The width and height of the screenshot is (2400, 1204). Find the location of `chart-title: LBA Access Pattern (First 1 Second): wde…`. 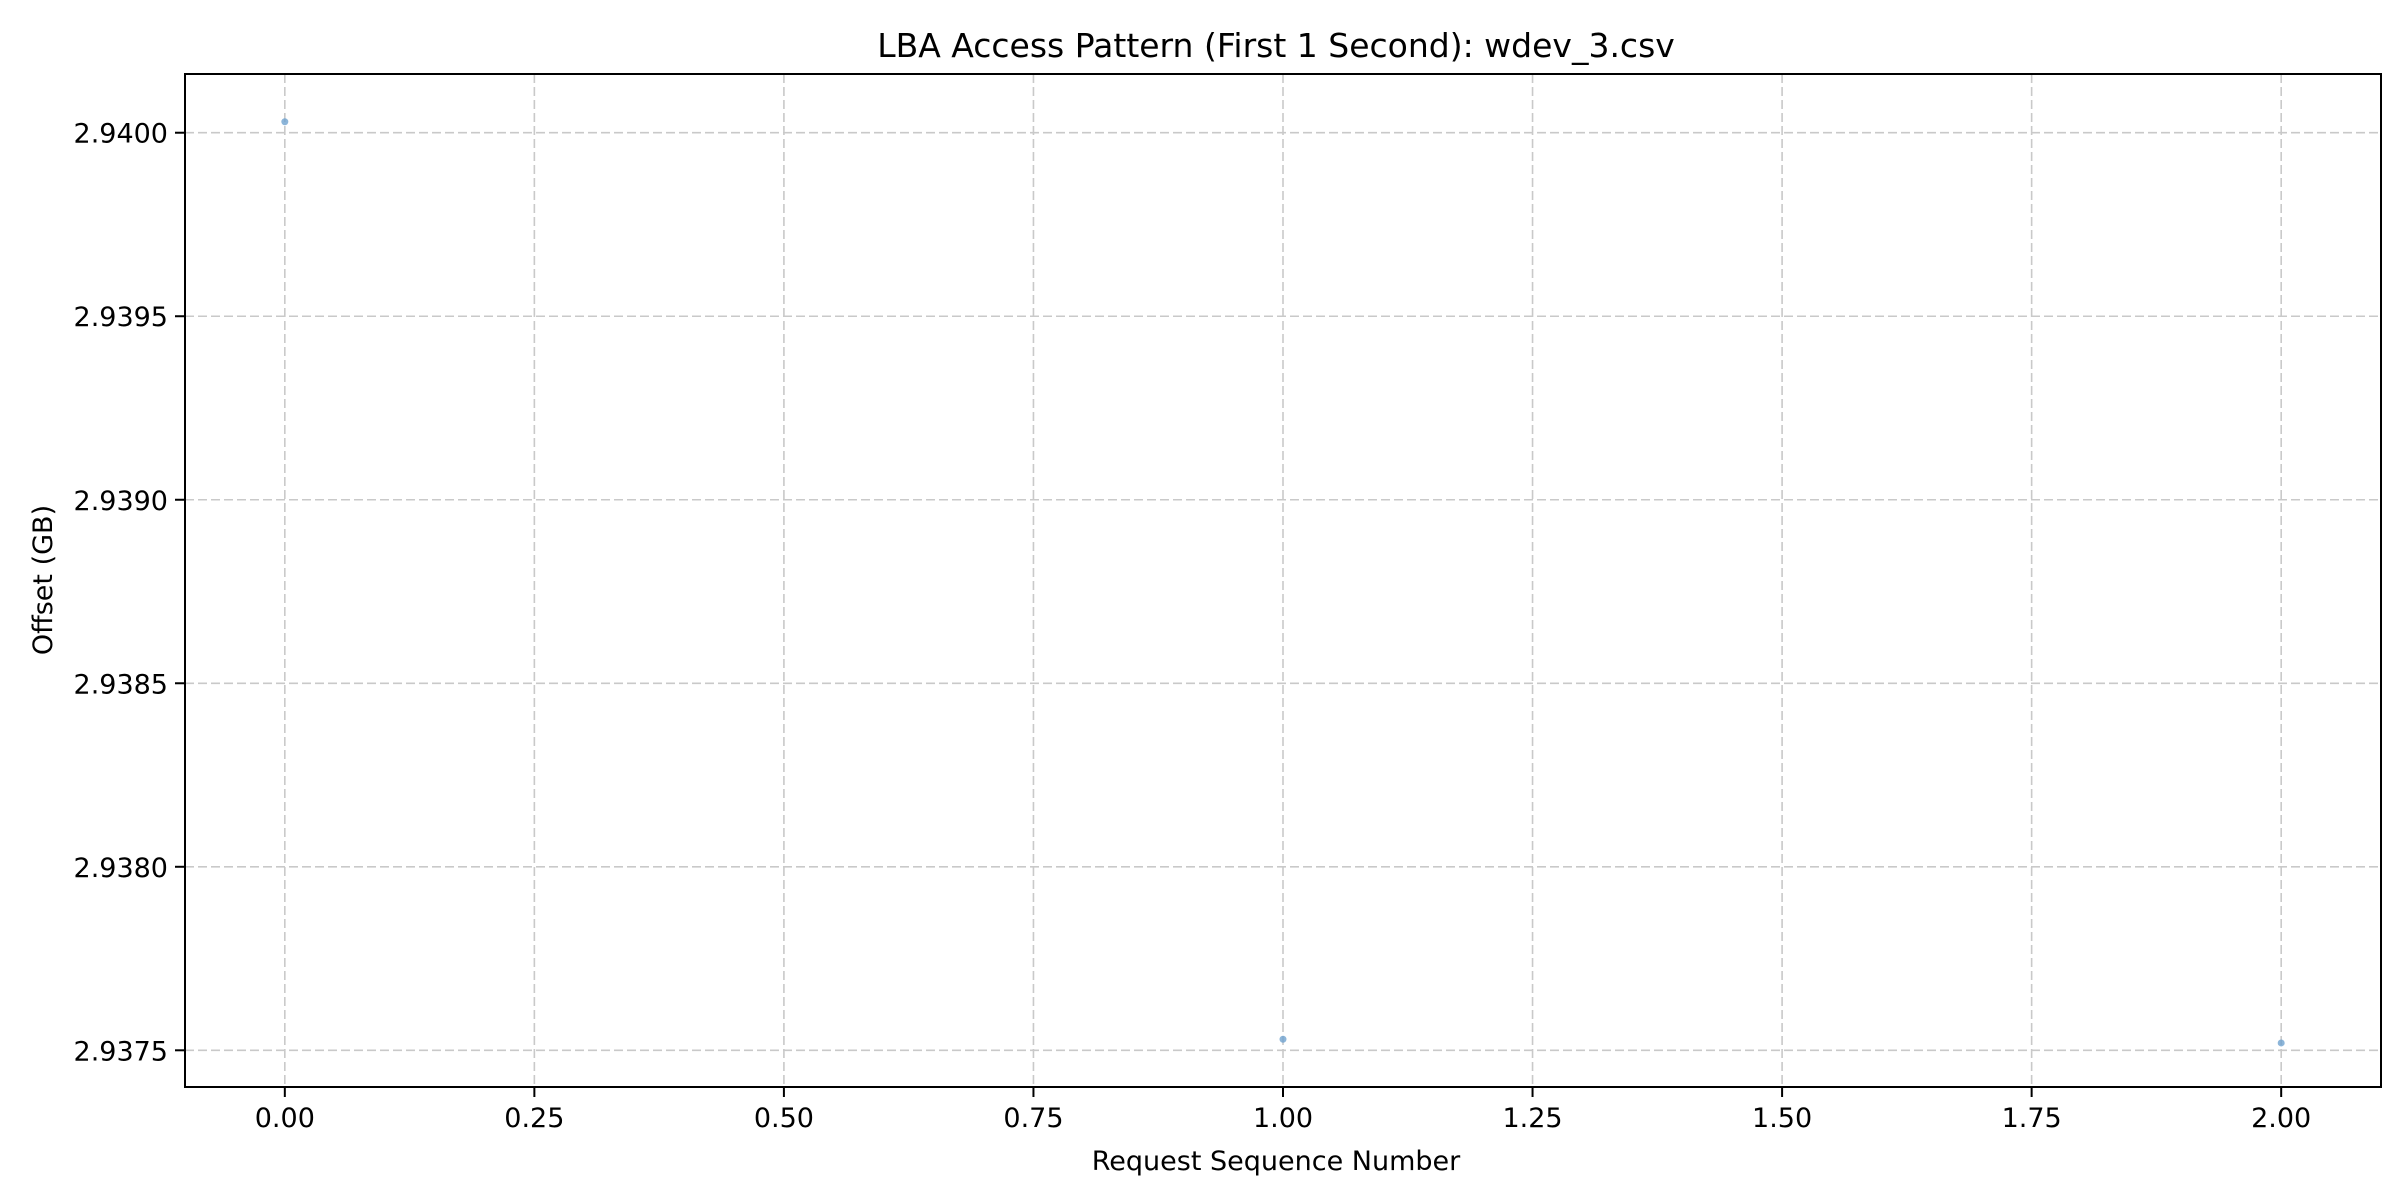

chart-title: LBA Access Pattern (First 1 Second): wde… is located at coordinates (1276, 45).